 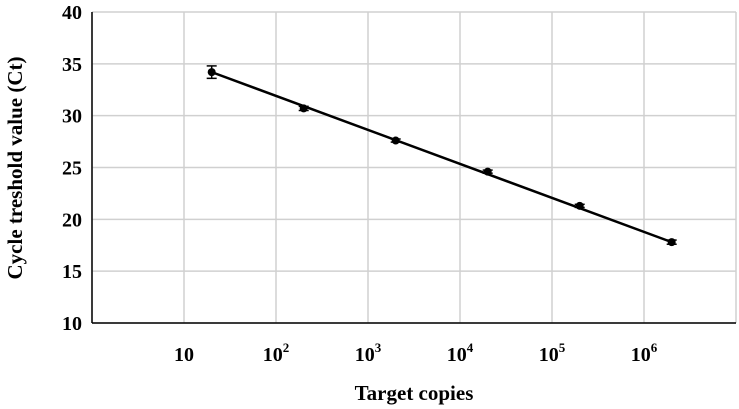 What do you see at coordinates (72, 117) in the screenshot?
I see `y-tick-label: 30` at bounding box center [72, 117].